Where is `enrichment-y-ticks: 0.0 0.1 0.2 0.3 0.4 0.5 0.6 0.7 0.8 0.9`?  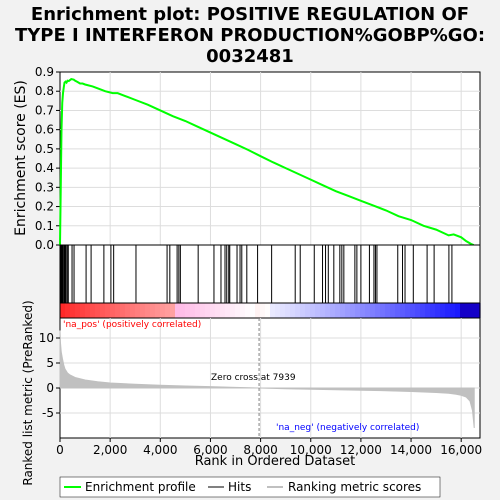
enrichment-y-ticks: 0.0 0.1 0.2 0.3 0.4 0.5 0.6 0.7 0.8 0.9 is located at coordinates (47, 158).